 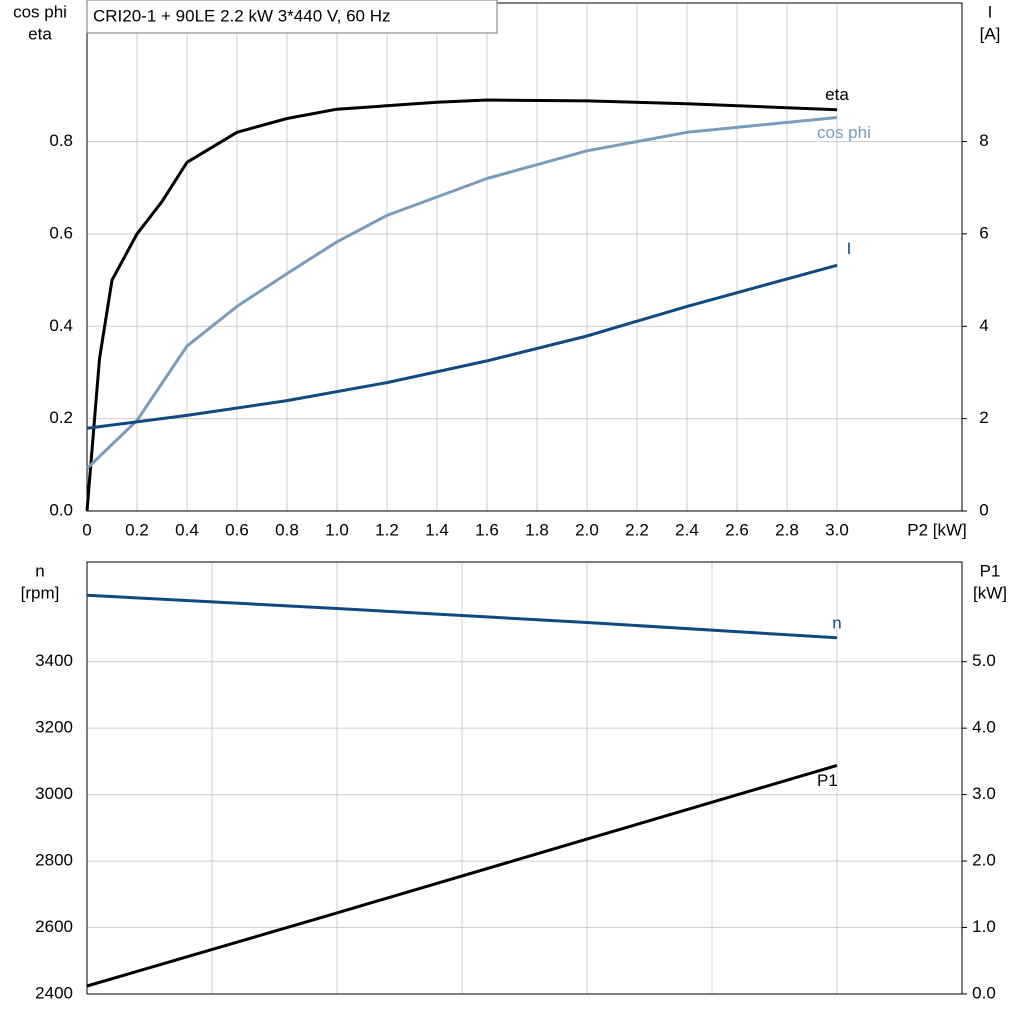 I want to click on y2-tick-label: 5.0, so click(x=984, y=660).